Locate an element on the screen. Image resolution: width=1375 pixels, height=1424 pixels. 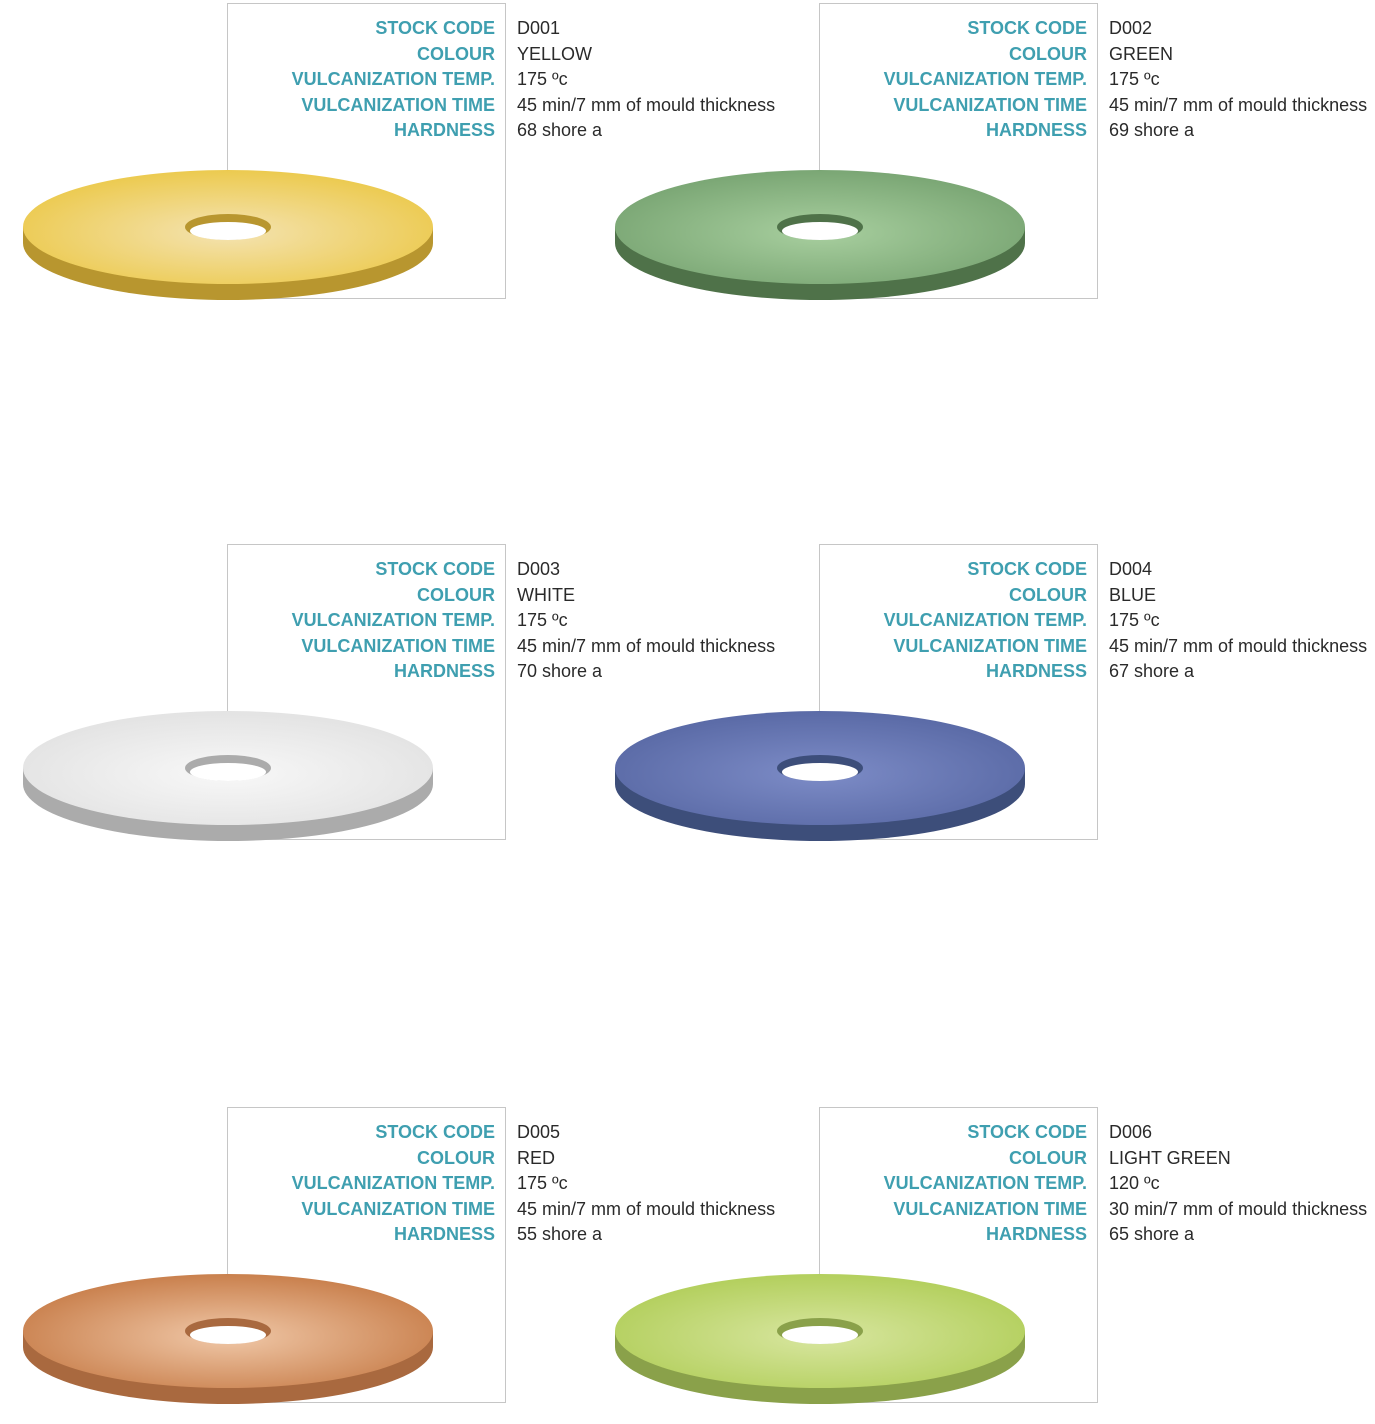
stock-code-value: D006 is located at coordinates (1131, 1132).